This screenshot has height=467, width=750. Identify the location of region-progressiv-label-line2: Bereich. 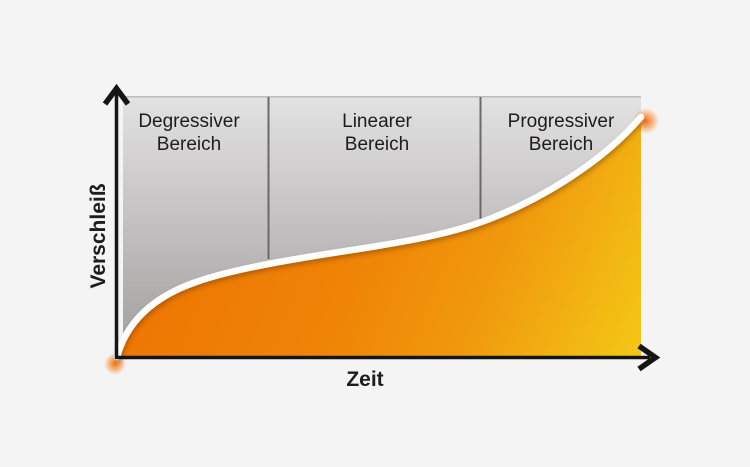
(561, 144).